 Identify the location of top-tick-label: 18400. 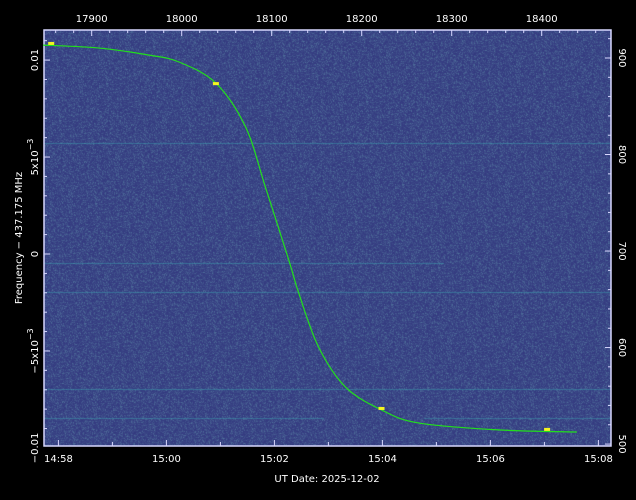
(542, 19).